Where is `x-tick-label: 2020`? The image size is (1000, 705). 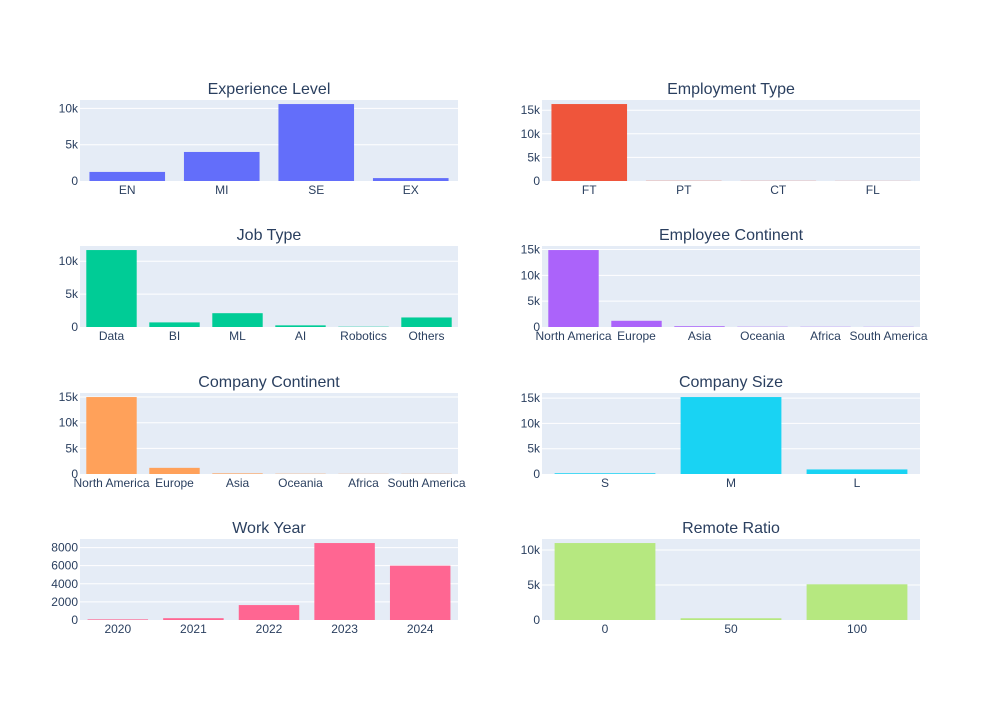
x-tick-label: 2020 is located at coordinates (117, 629).